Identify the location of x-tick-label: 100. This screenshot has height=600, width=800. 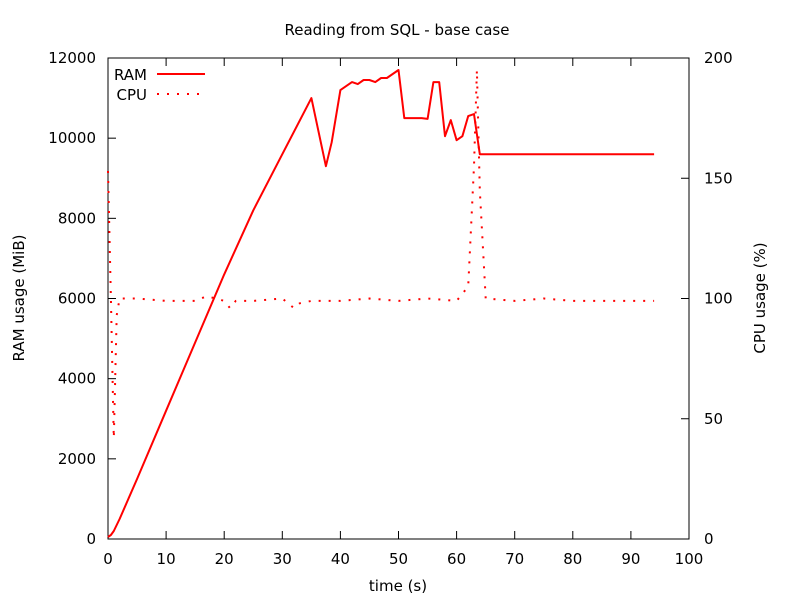
(689, 559).